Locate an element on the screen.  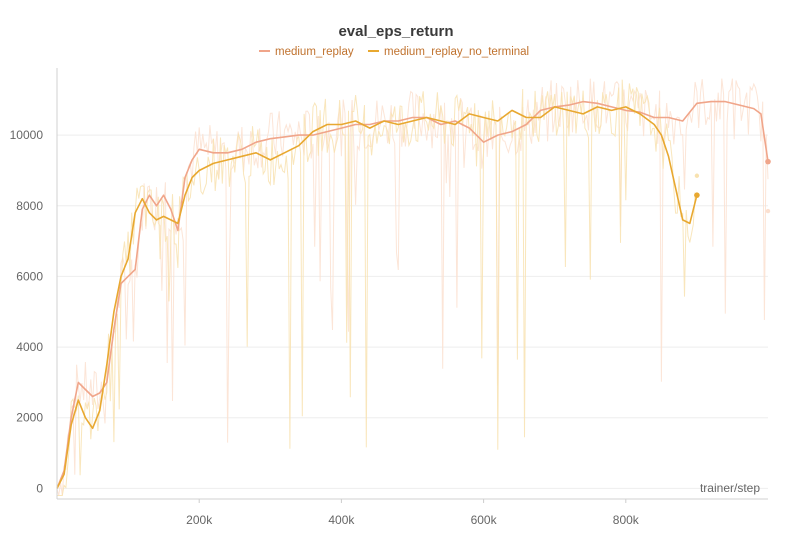
chart-title: eval_eps_return is located at coordinates (395, 31).